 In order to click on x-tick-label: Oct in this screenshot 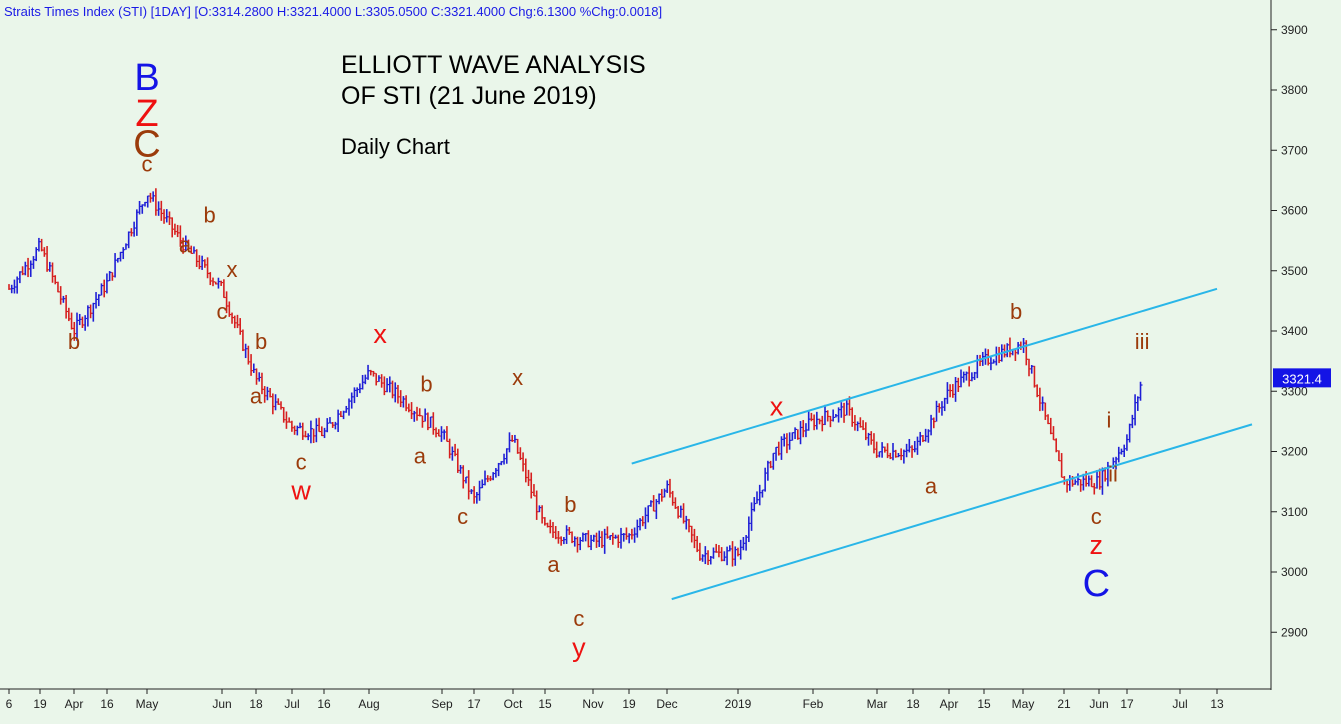, I will do `click(513, 704)`.